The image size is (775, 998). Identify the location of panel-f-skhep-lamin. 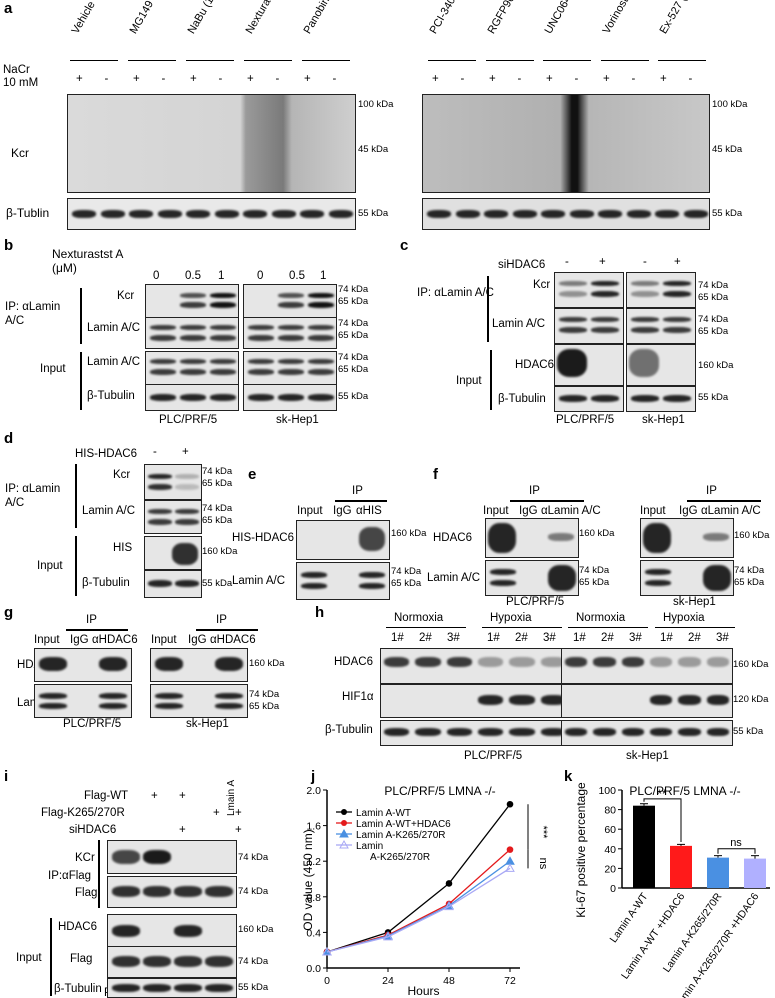
(687, 578).